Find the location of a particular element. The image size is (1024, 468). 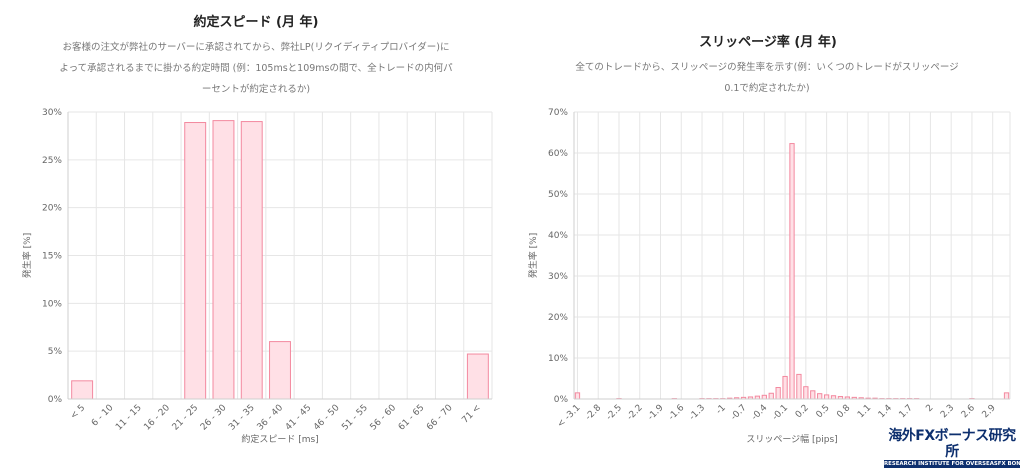

speed-y-tick-label: 30% is located at coordinates (52, 113).